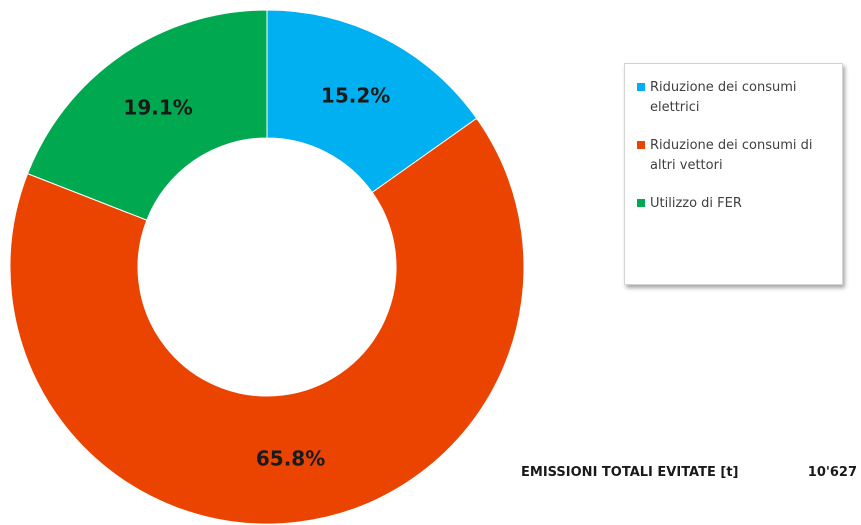 Image resolution: width=861 pixels, height=525 pixels. I want to click on legend-label-3: Utilizzo di FER, so click(696, 203).